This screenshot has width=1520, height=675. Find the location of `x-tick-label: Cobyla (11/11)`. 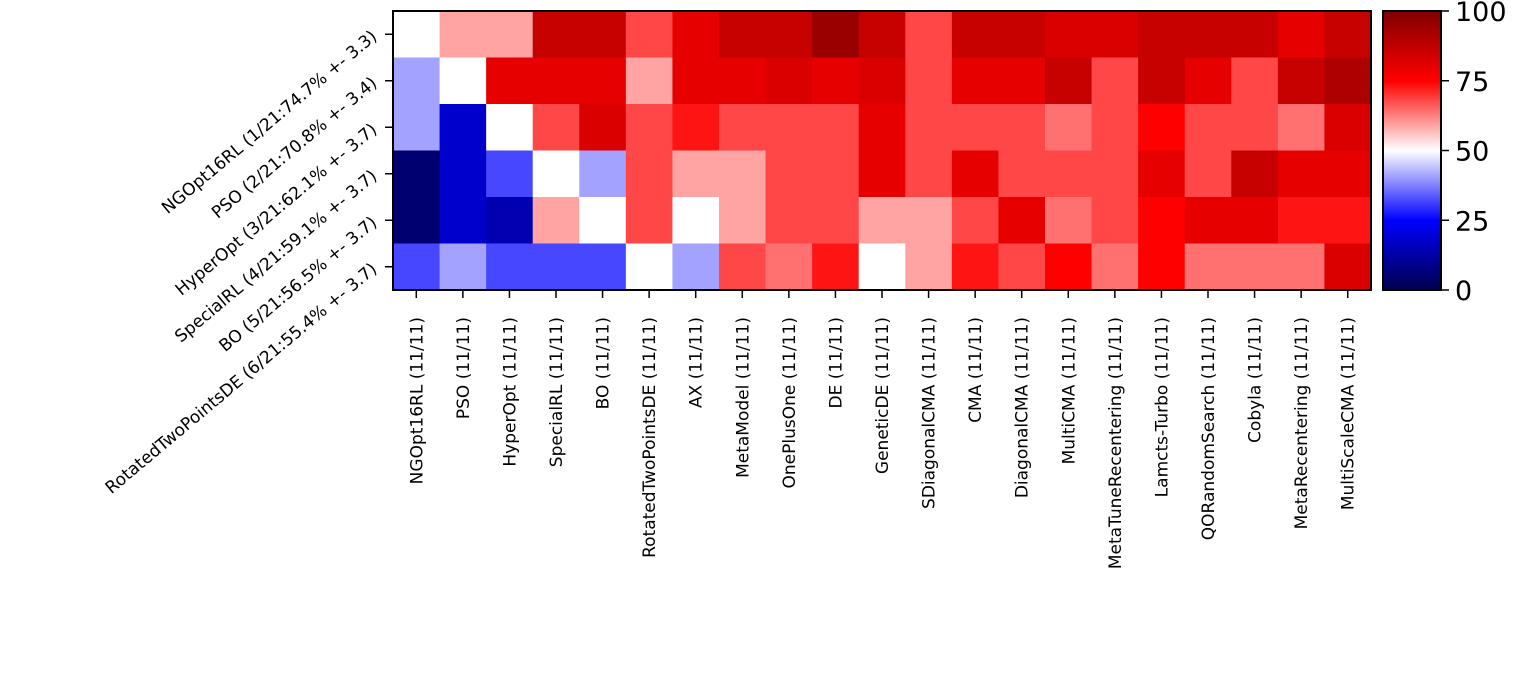

x-tick-label: Cobyla (11/11) is located at coordinates (1256, 380).